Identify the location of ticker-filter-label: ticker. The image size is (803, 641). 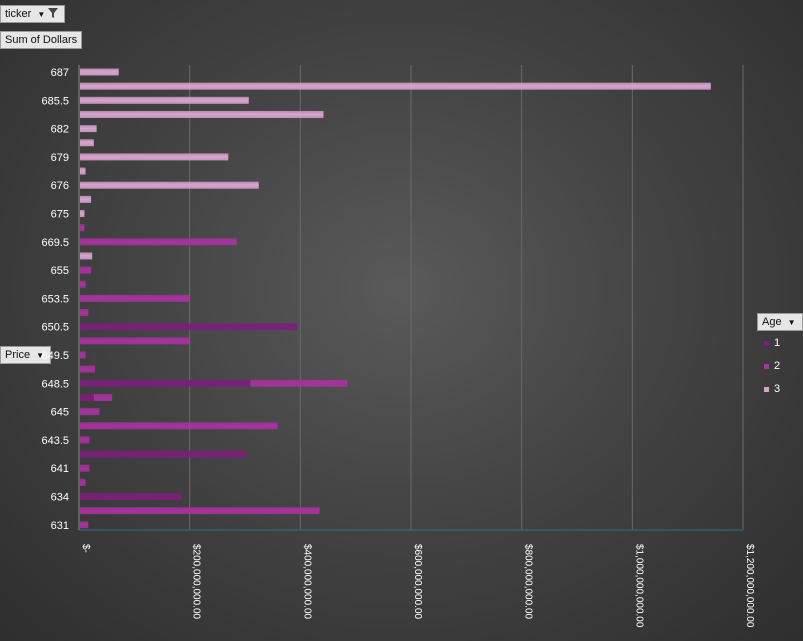
(18, 14).